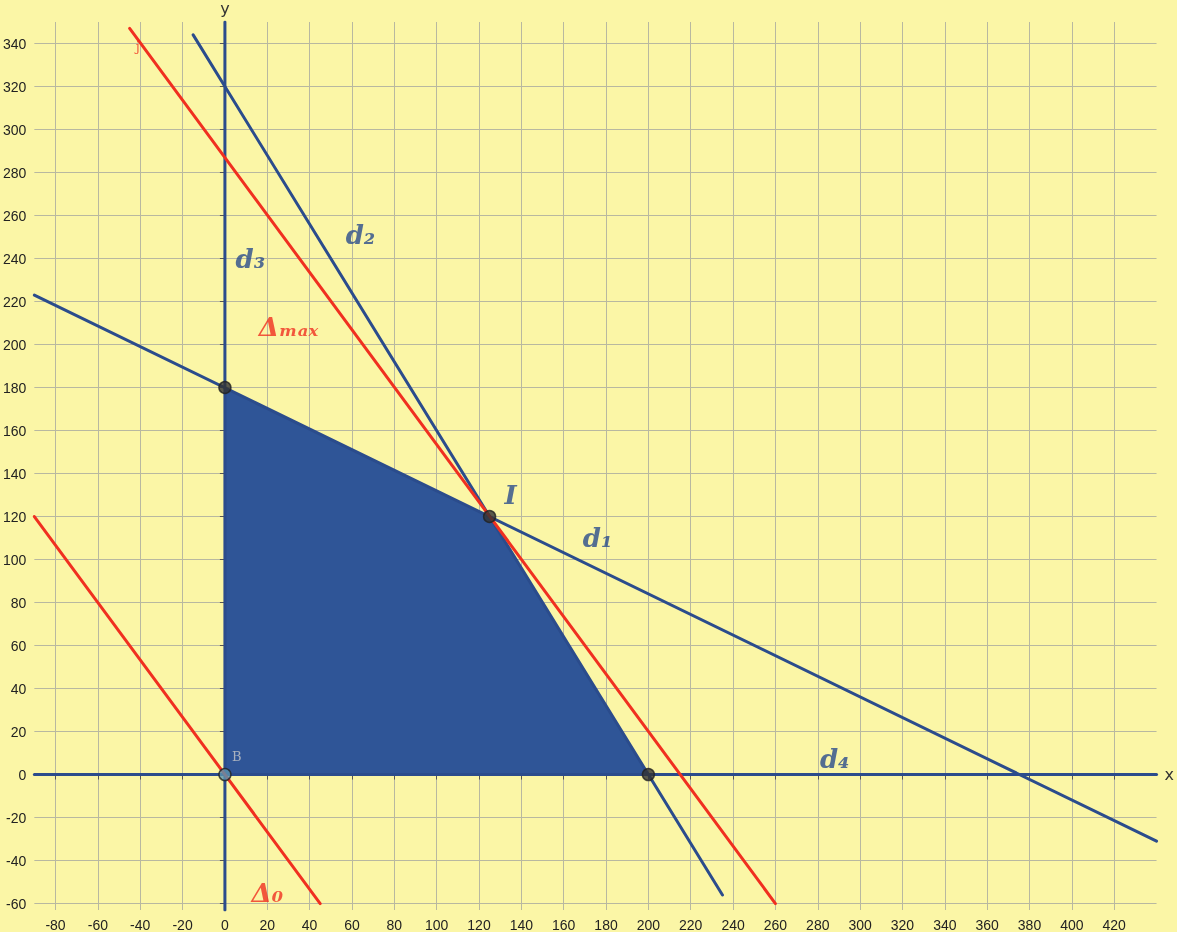 The height and width of the screenshot is (932, 1177). I want to click on series-label: Δₘₐₓ, so click(287, 327).